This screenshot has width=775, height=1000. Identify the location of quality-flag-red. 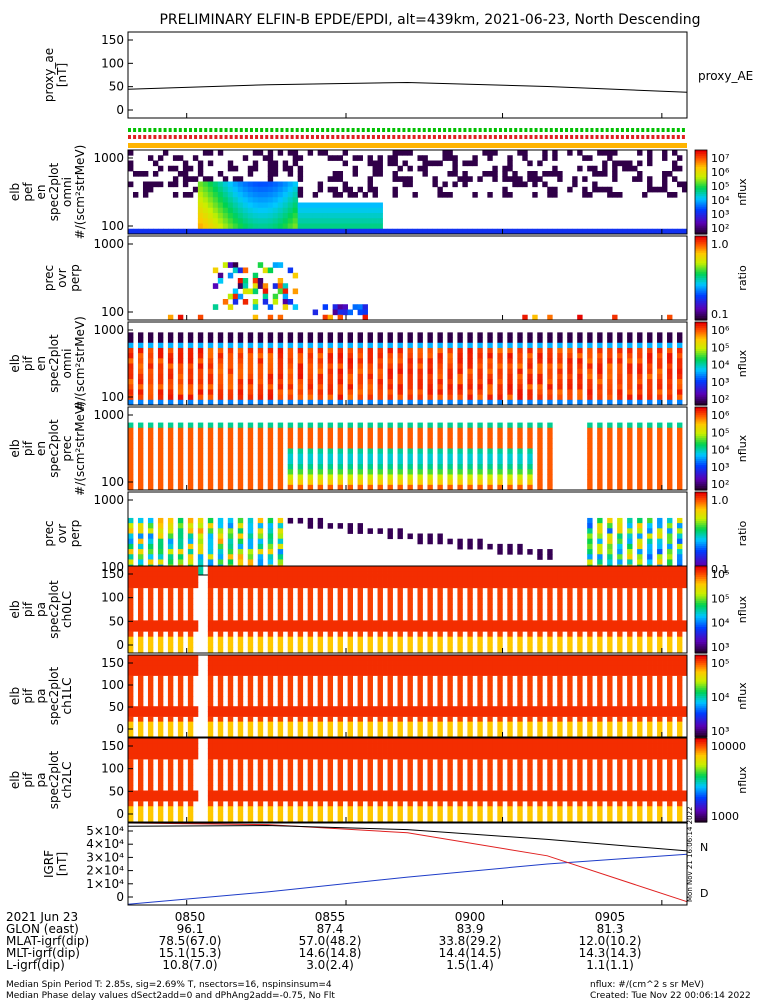
(622, 137).